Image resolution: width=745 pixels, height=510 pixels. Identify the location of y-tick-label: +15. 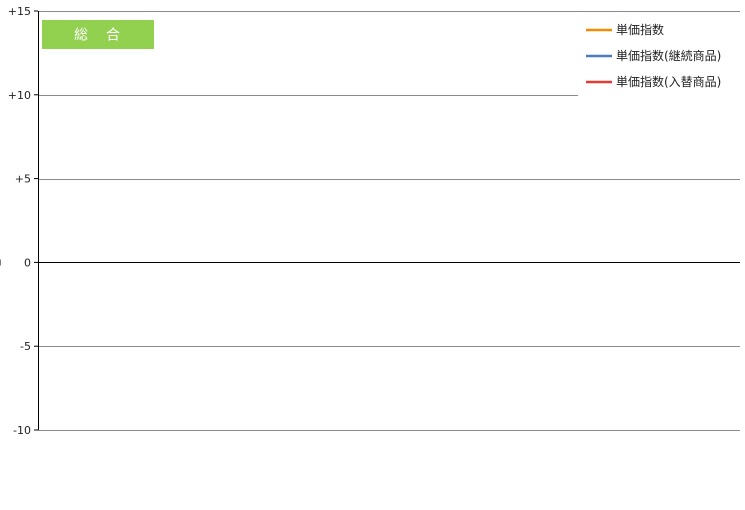
(19, 11).